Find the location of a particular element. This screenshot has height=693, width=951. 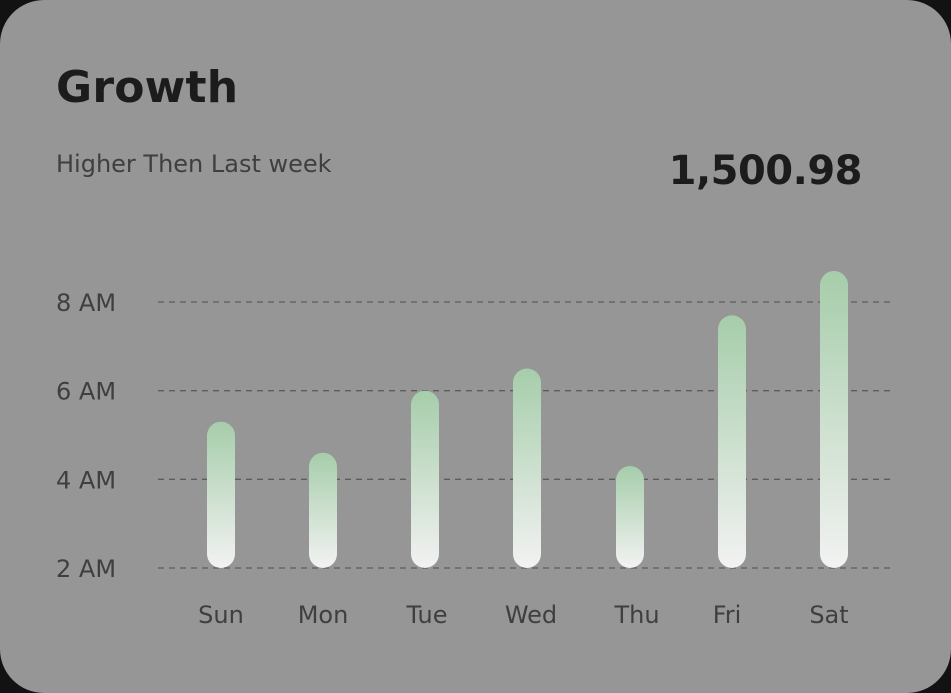

bar-mon is located at coordinates (323, 510).